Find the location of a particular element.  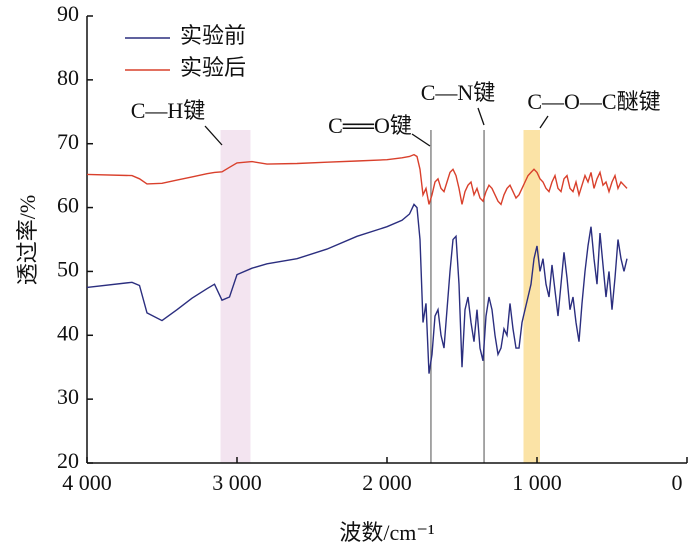

y-tick-label: 90 is located at coordinates (68, 13).